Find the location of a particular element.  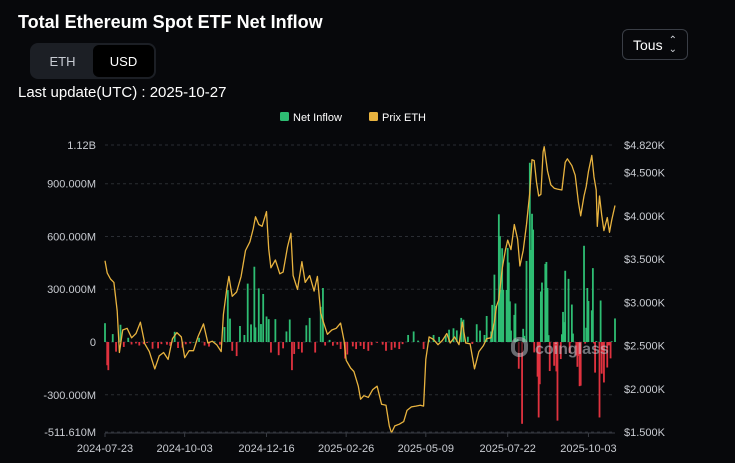

eth-toggle-button: ETH is located at coordinates (62, 61).